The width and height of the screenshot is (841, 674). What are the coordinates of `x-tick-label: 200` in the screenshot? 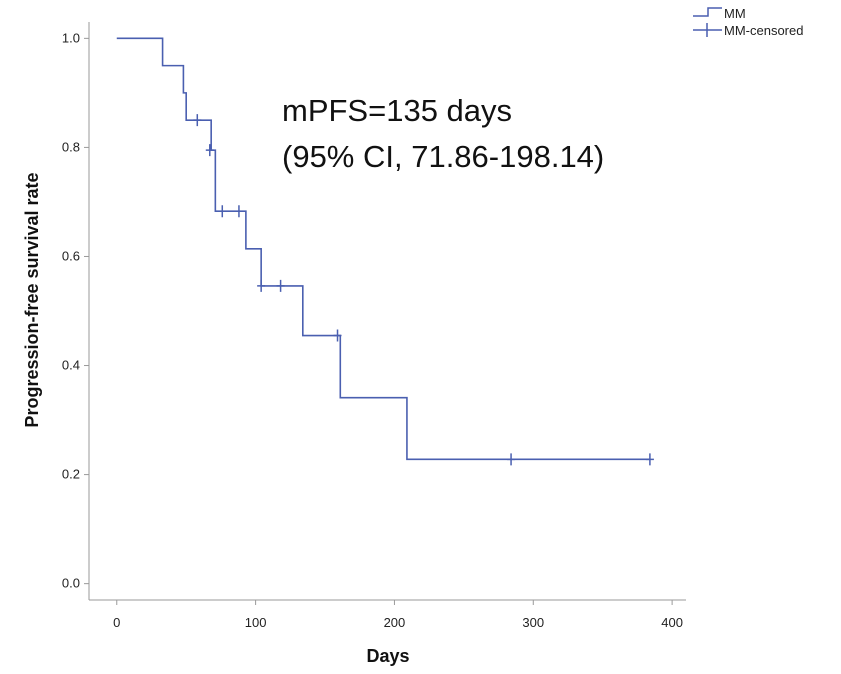 It's located at (395, 622).